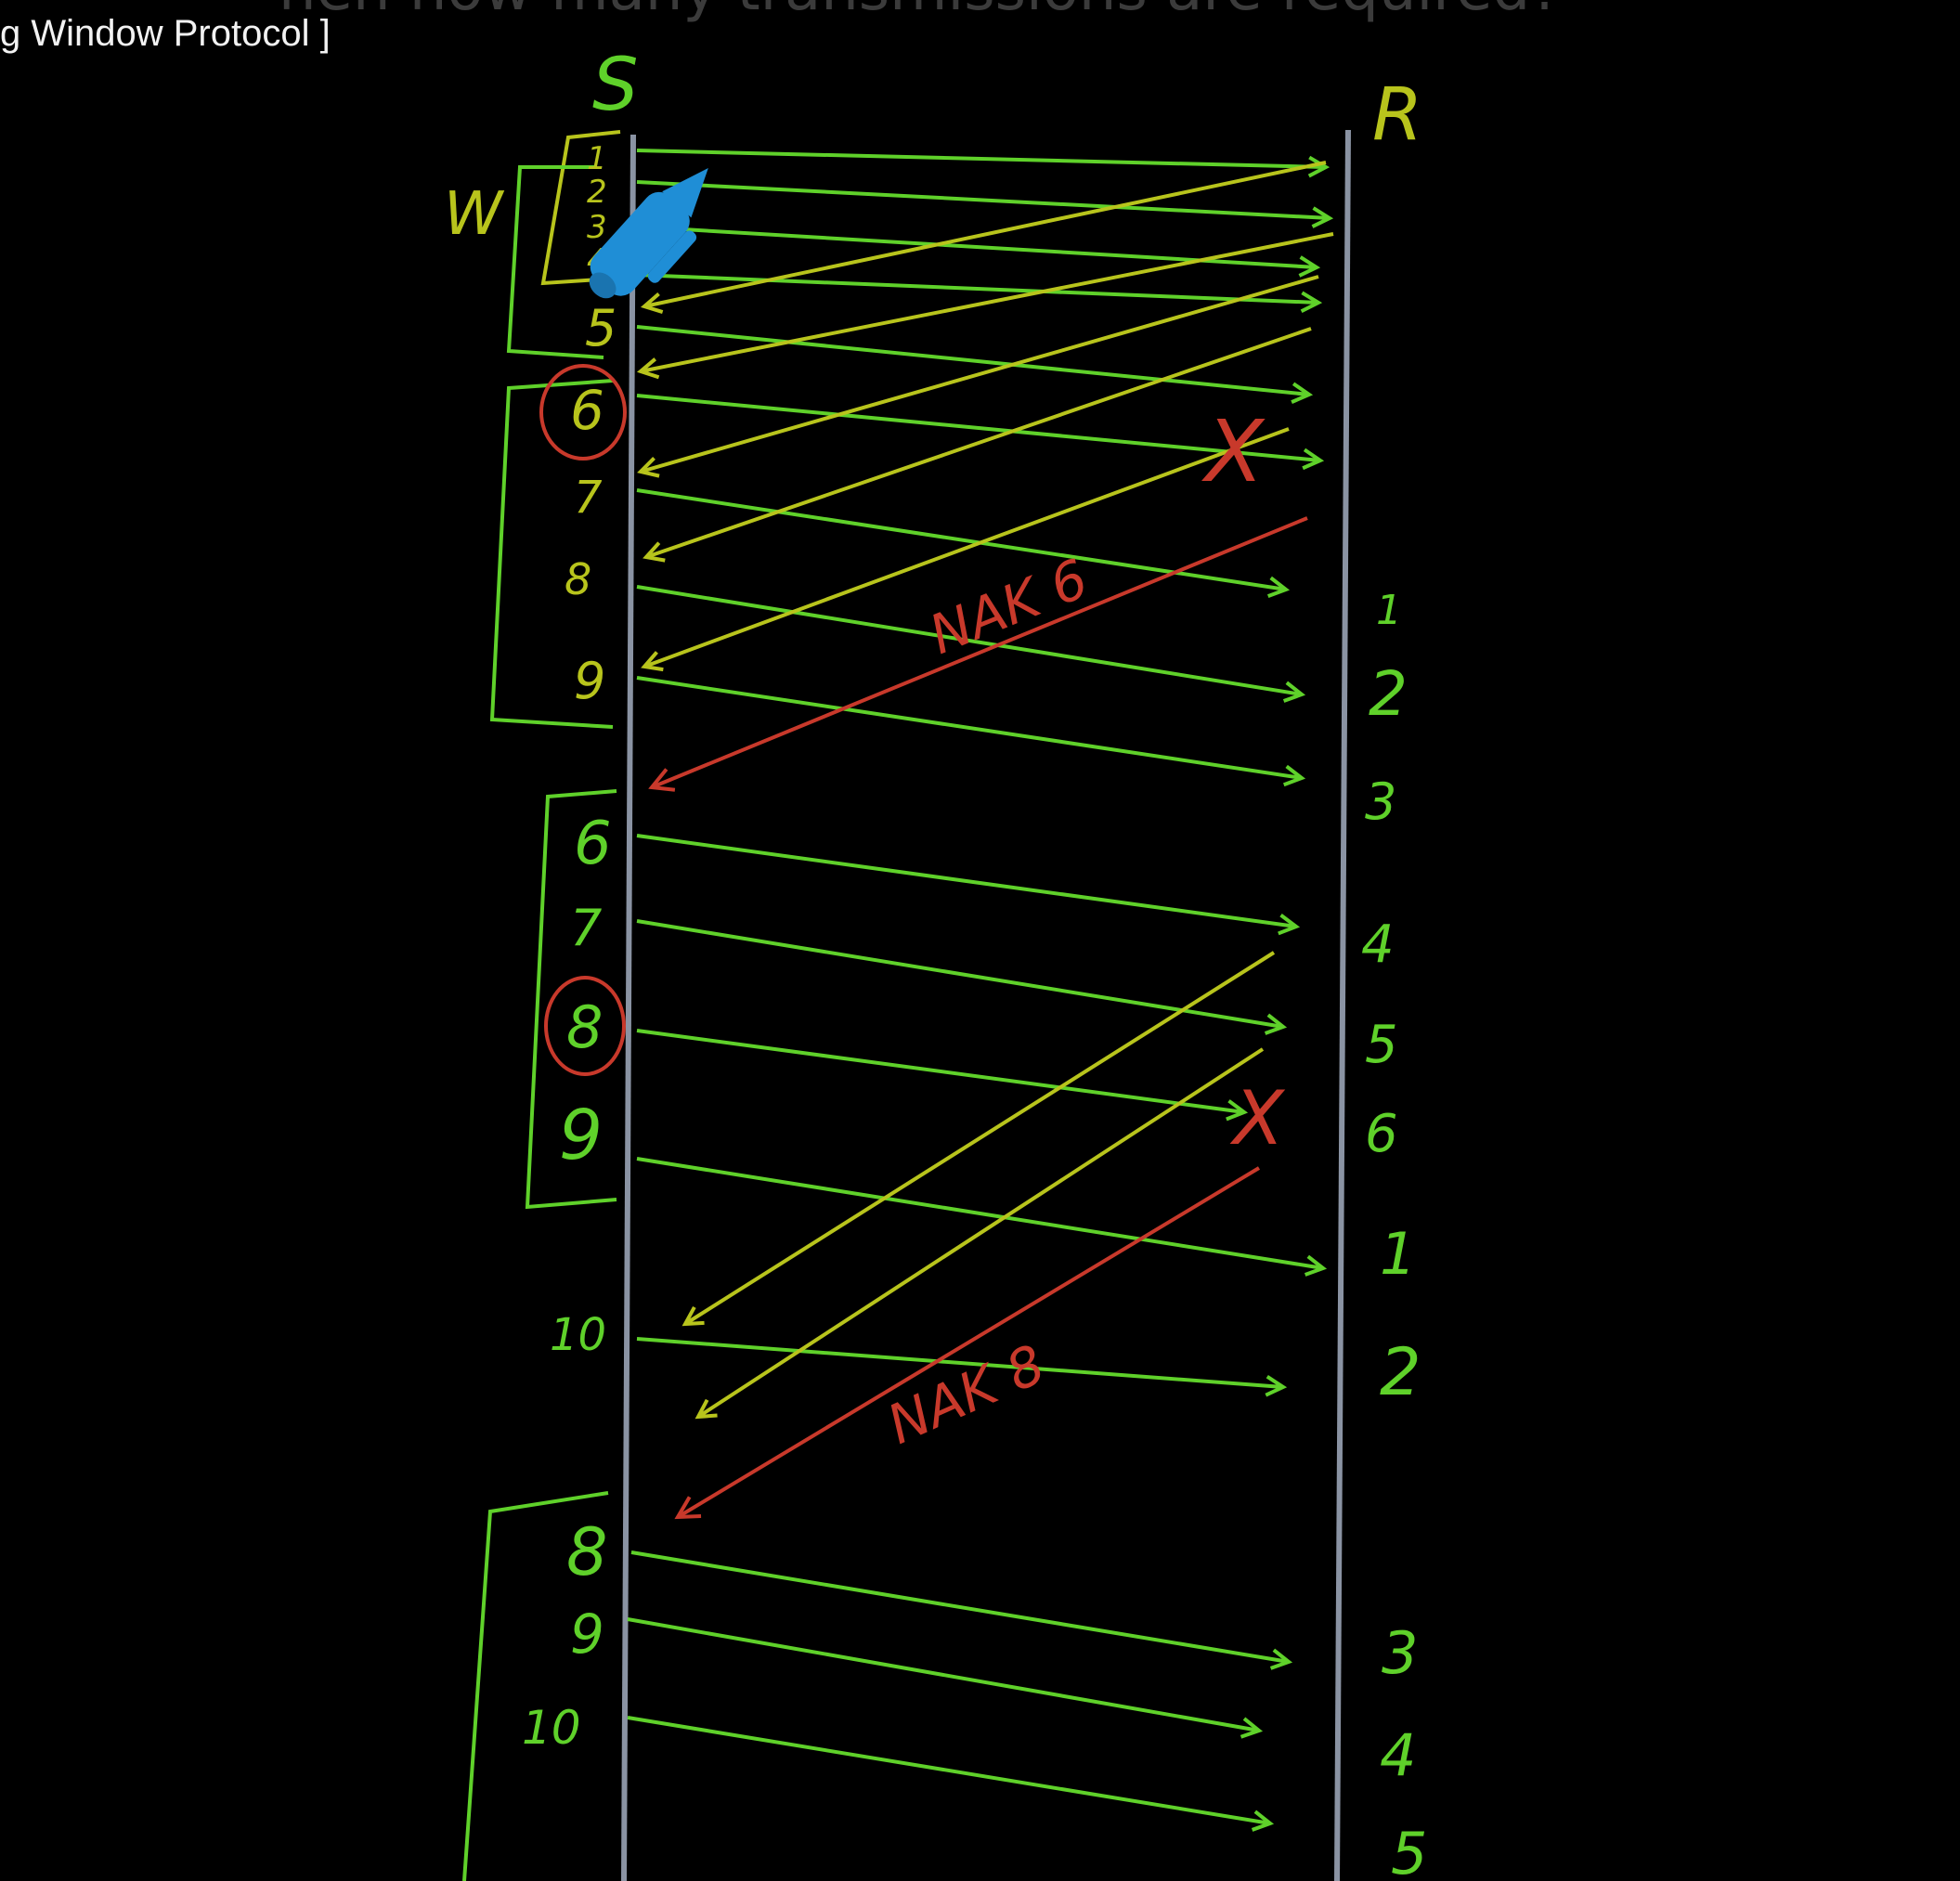 This screenshot has width=1960, height=1881. Describe the element at coordinates (1342, 1005) in the screenshot. I see `receiver-timeline` at that location.